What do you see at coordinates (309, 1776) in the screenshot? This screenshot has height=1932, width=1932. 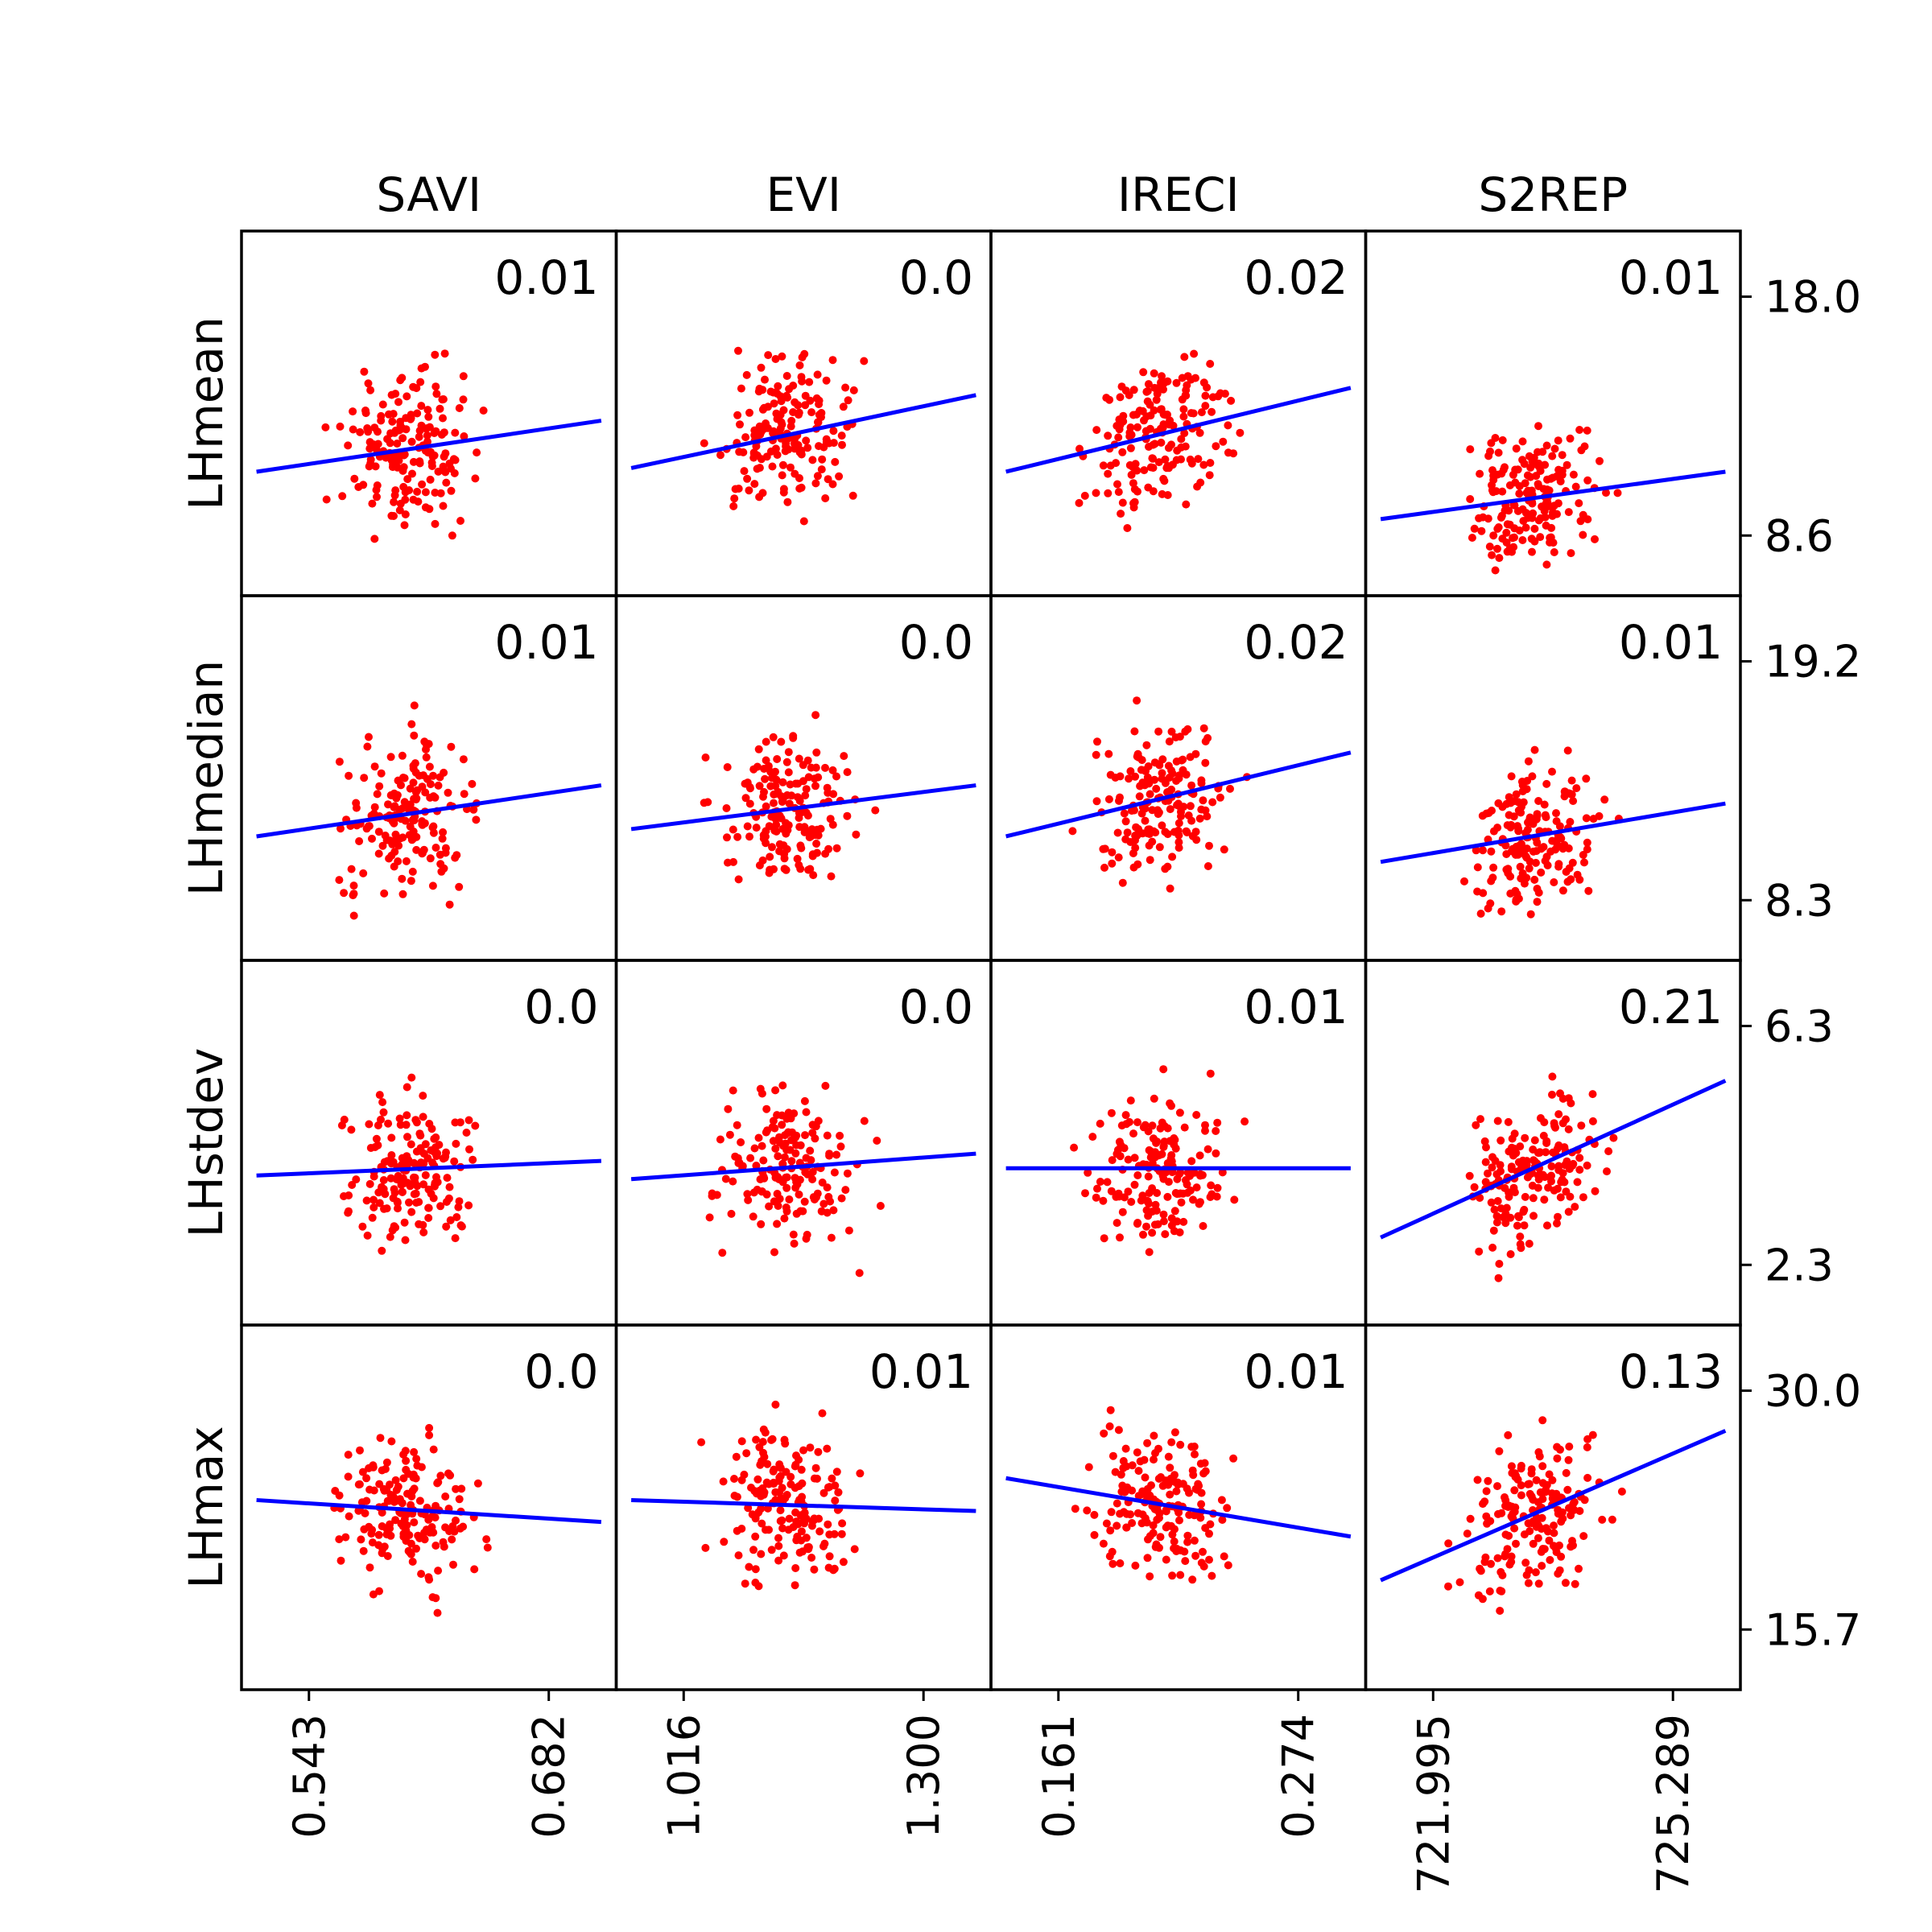 I see `x-tick-label: 0.543` at bounding box center [309, 1776].